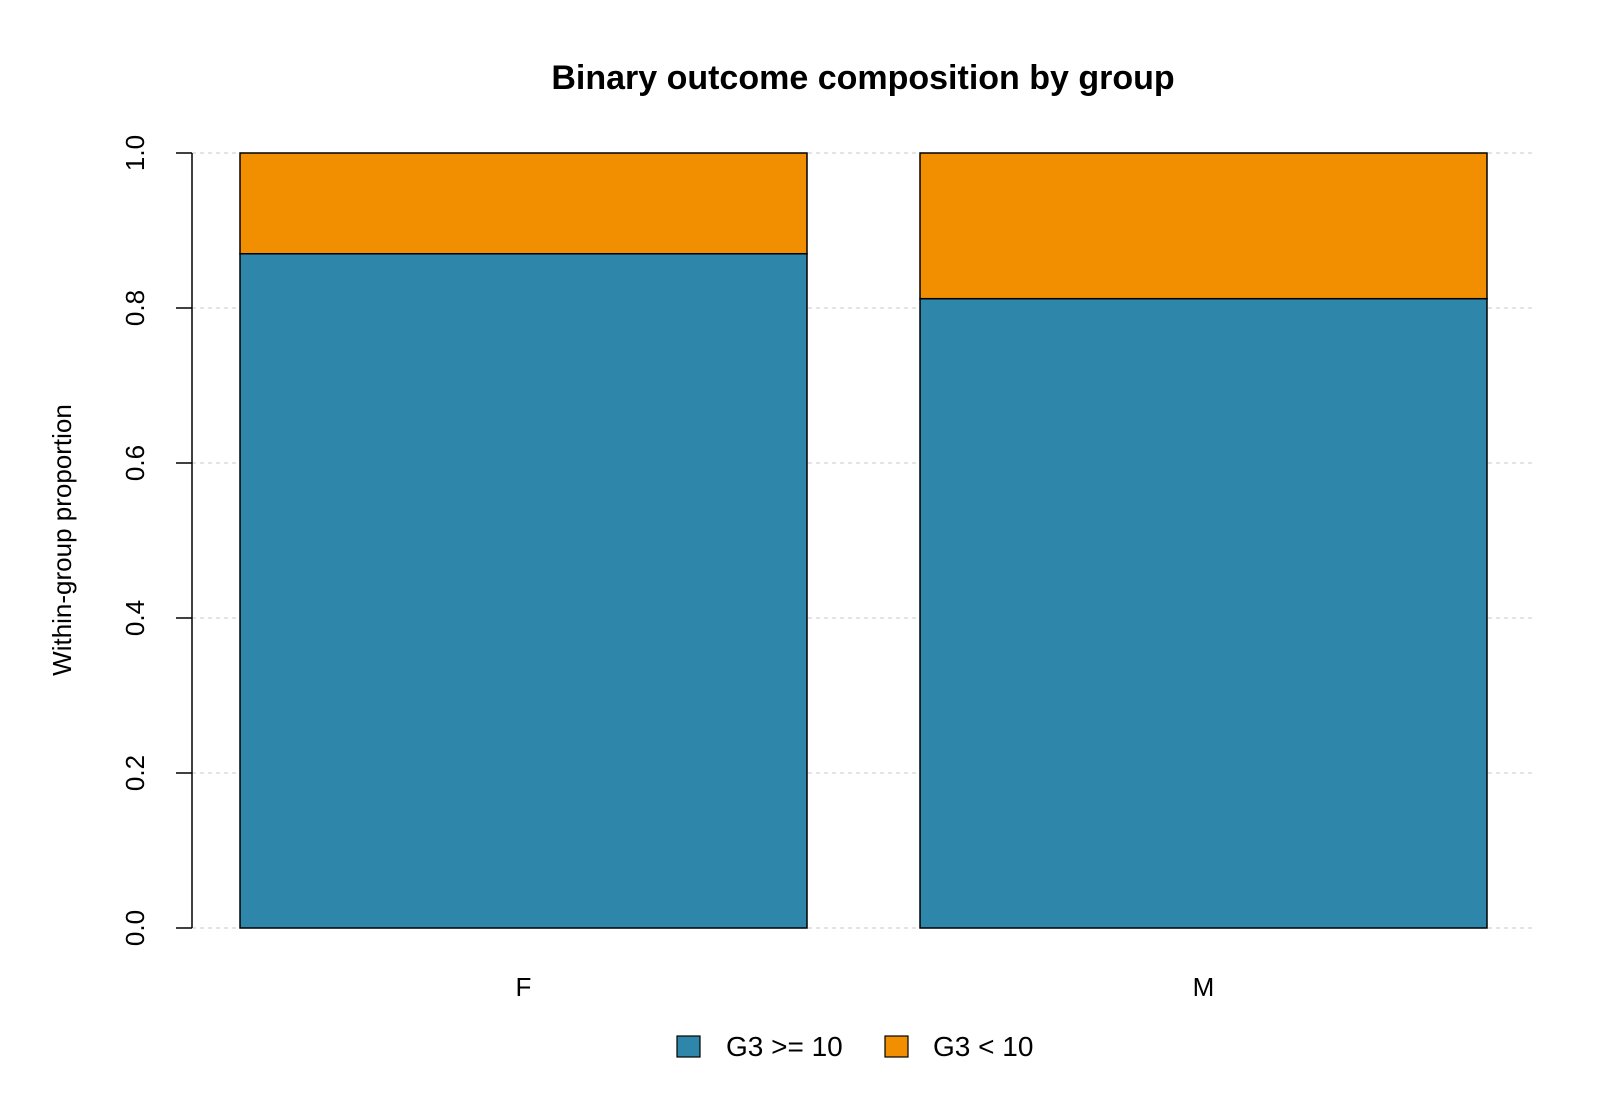 The height and width of the screenshot is (1108, 1600). I want to click on legend-label: G3 < 10, so click(983, 1046).